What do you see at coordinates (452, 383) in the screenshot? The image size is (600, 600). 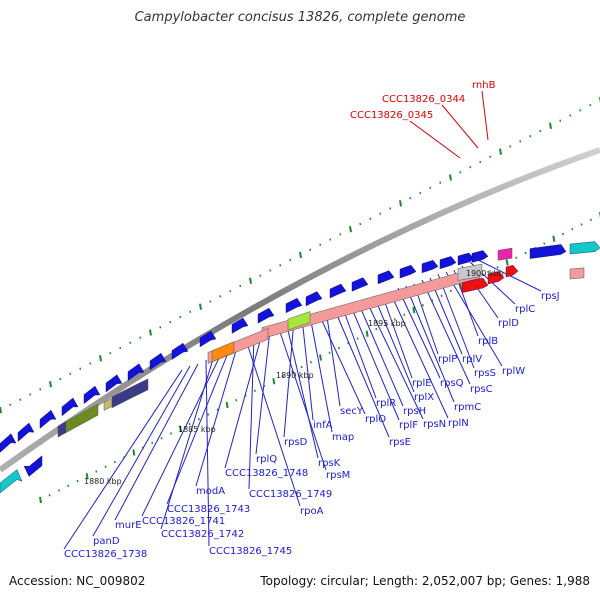 I see `gene-label: rpsQ` at bounding box center [452, 383].